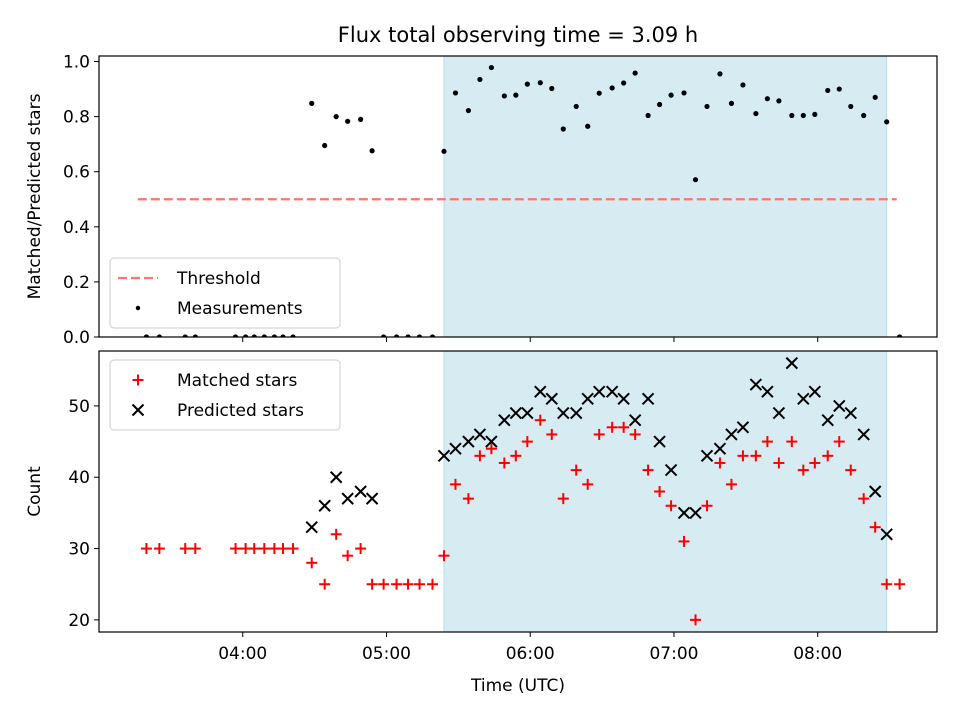 The image size is (960, 720). I want to click on x-tick-label: 05:00, so click(386, 654).